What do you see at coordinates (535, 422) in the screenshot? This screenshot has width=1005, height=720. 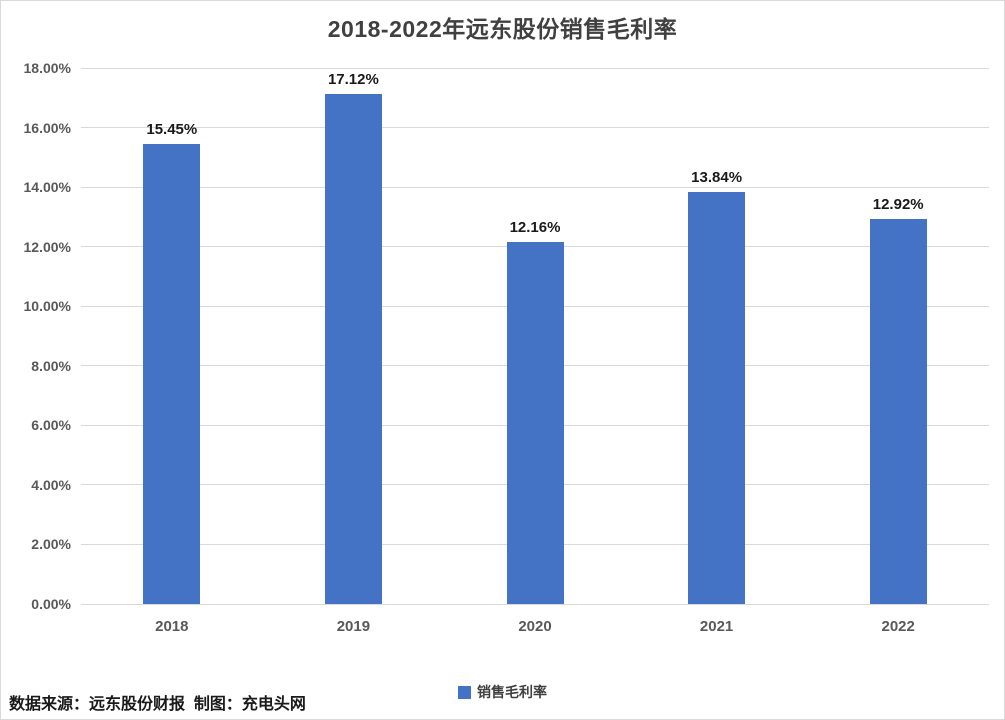 I see `bar-2020` at bounding box center [535, 422].